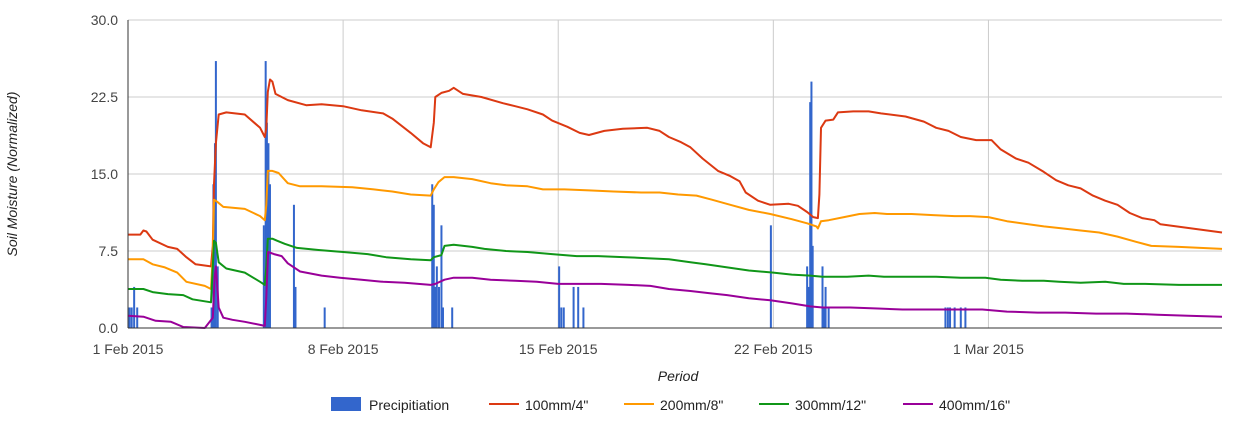  What do you see at coordinates (346, 404) in the screenshot?
I see `legend-swatch-precipitation` at bounding box center [346, 404].